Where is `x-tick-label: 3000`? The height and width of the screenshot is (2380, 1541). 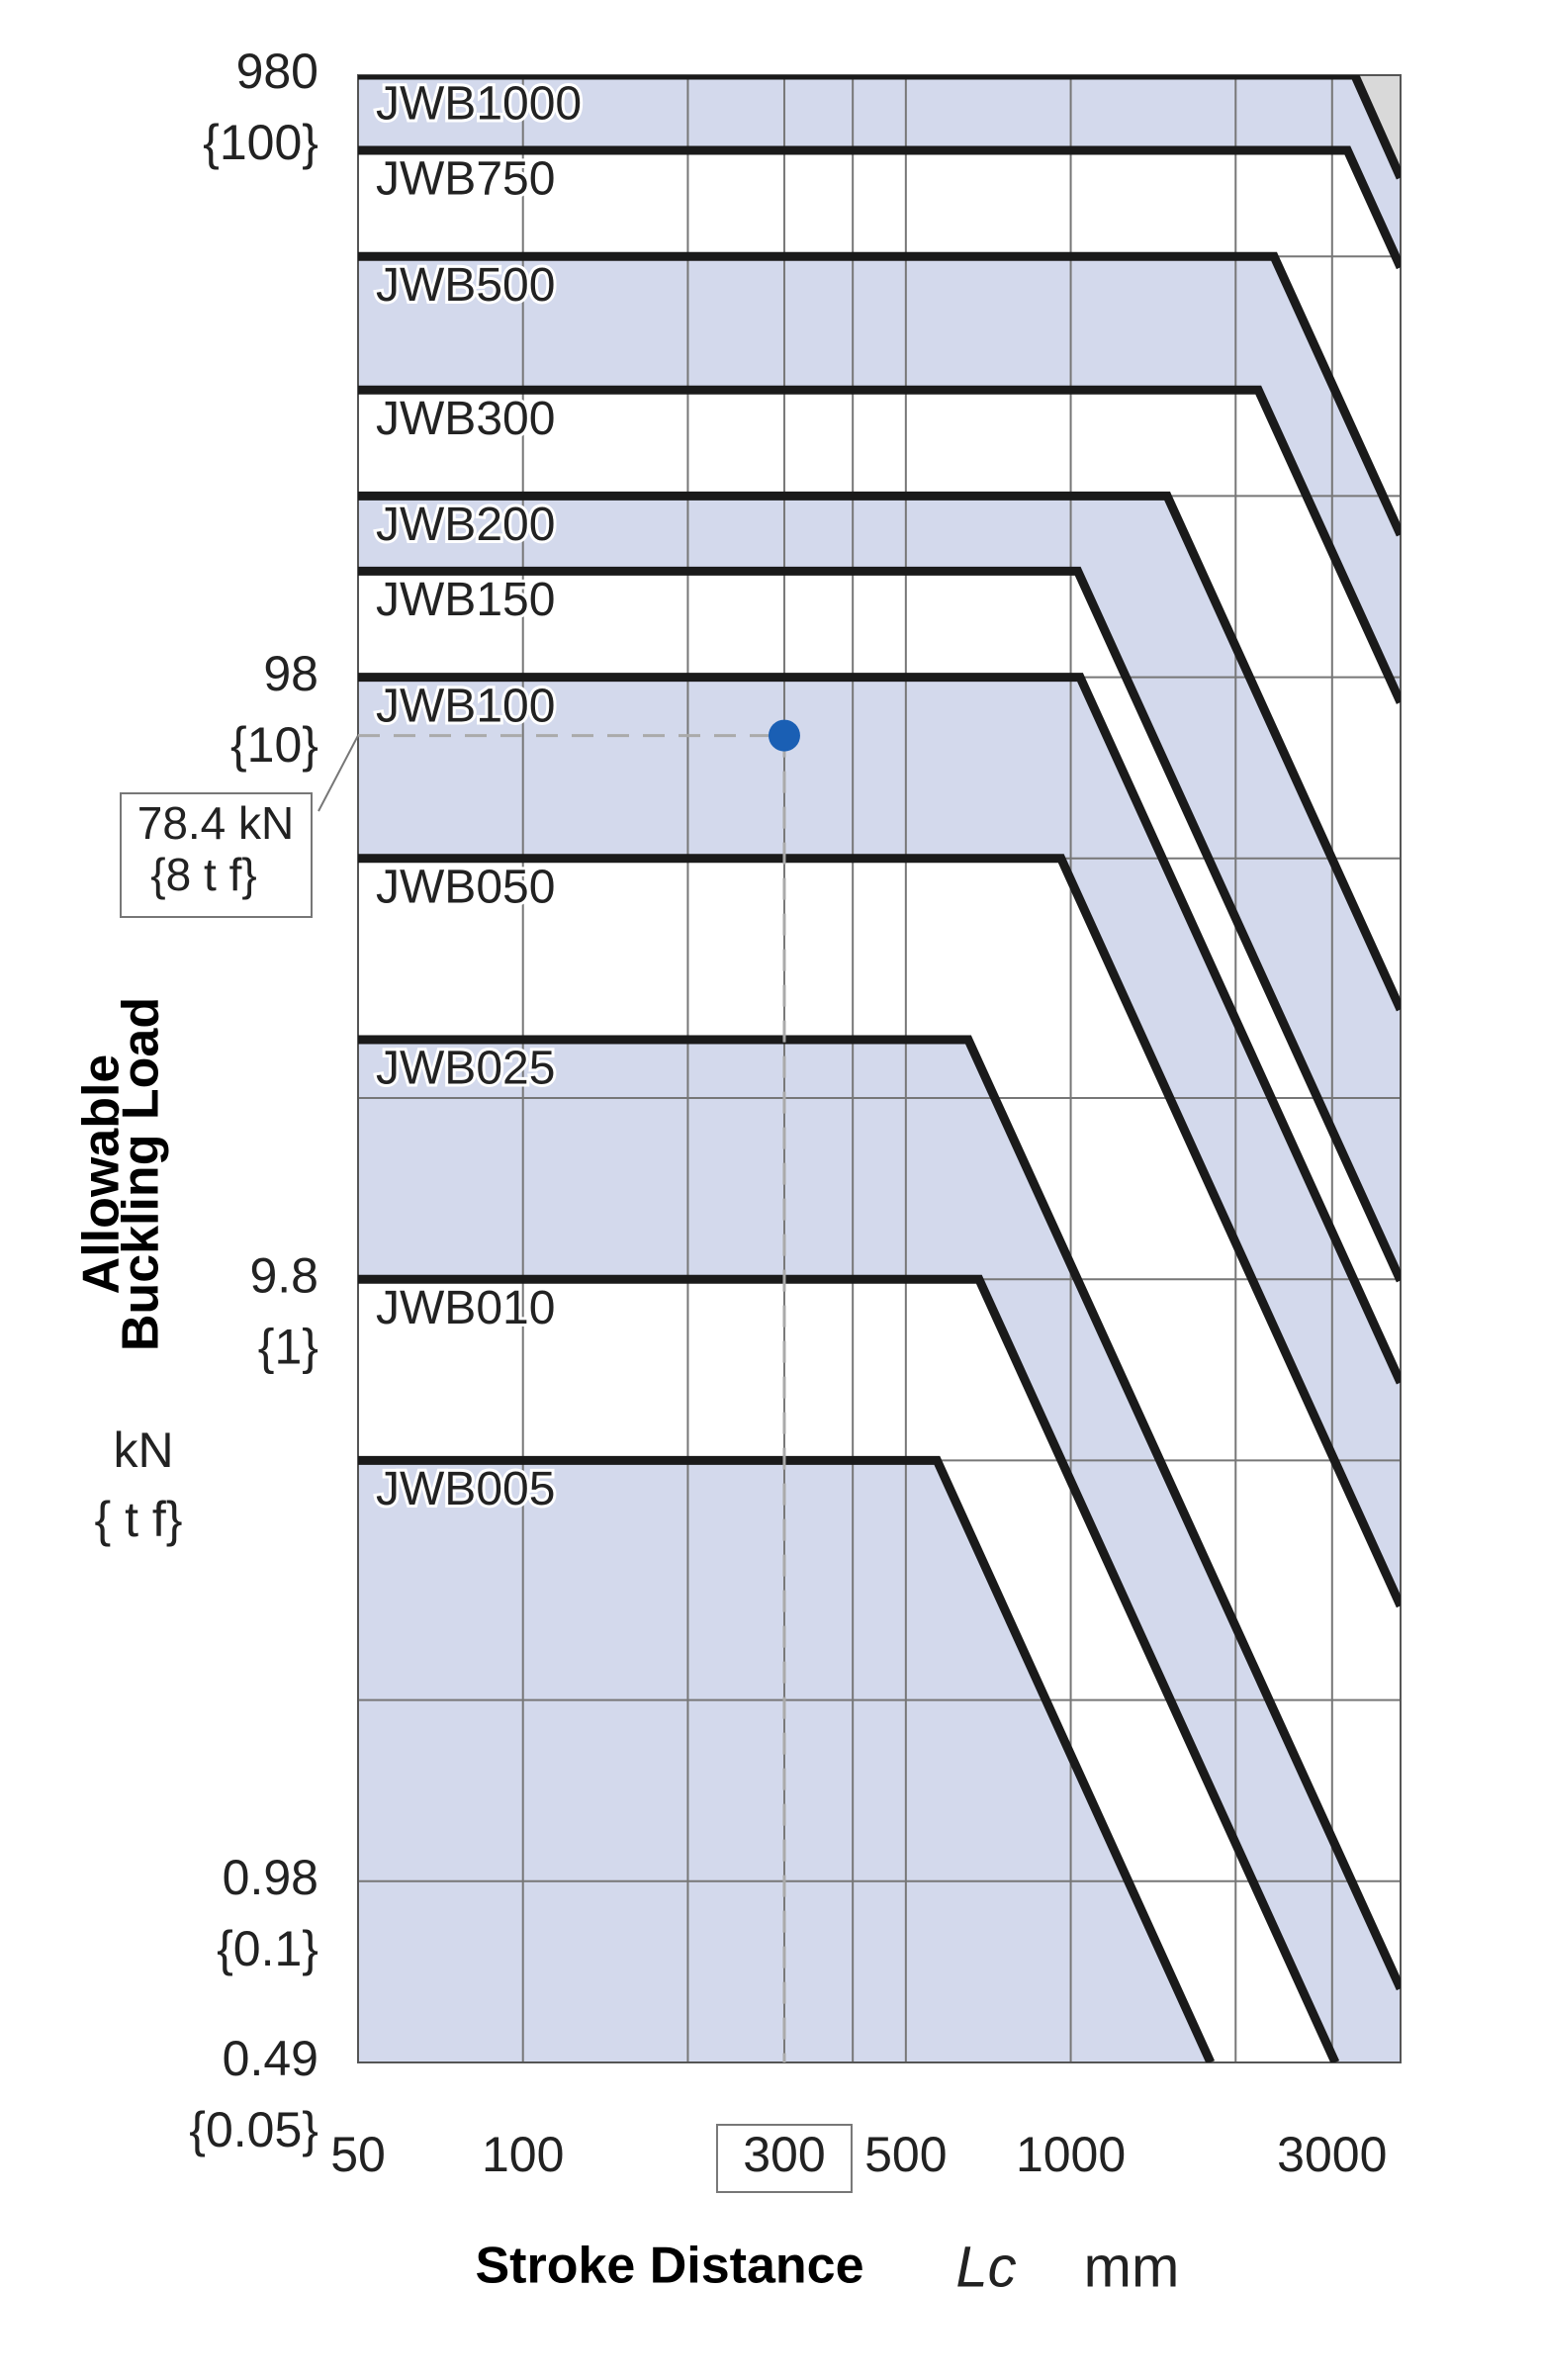
x-tick-label: 3000 is located at coordinates (1332, 2154).